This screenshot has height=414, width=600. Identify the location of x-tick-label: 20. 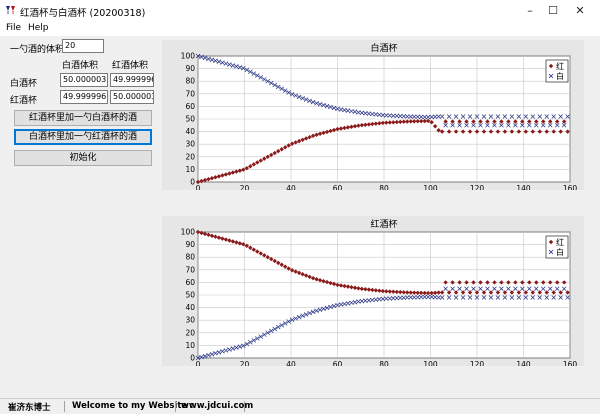
(245, 187).